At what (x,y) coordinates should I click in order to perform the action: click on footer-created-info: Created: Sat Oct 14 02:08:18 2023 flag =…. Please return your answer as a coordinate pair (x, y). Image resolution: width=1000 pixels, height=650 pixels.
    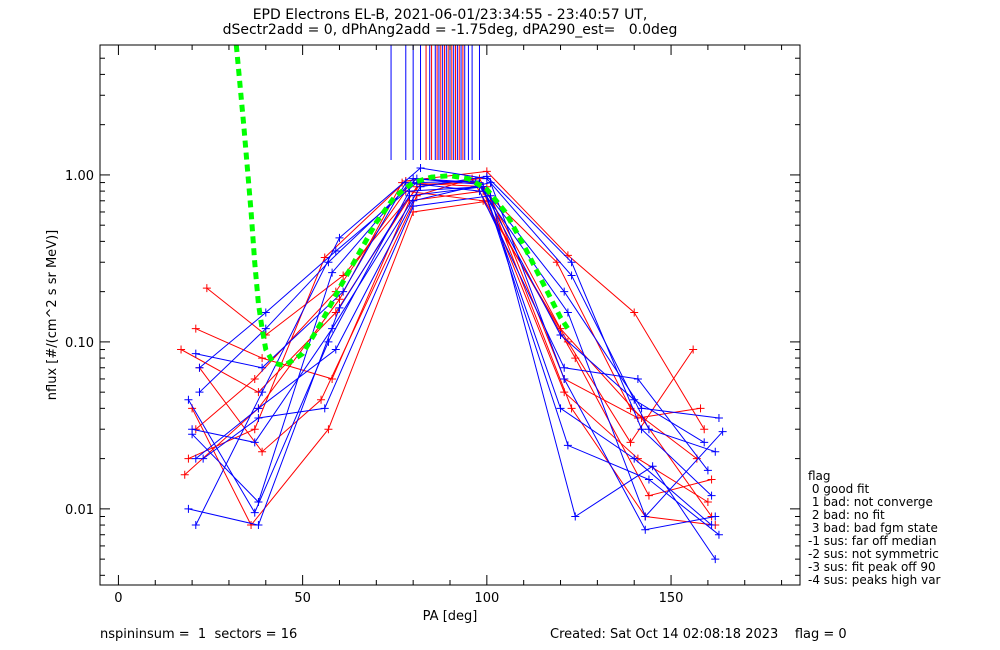
    Looking at the image, I should click on (698, 634).